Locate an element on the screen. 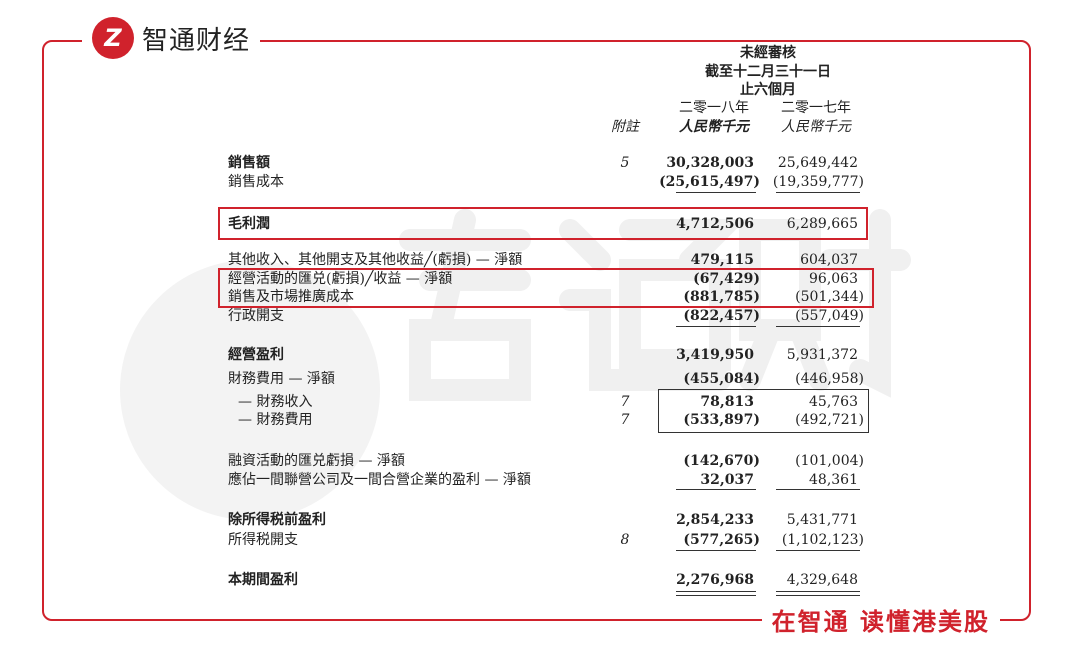 This screenshot has height=647, width=1080. finance-detail-box is located at coordinates (763, 411).